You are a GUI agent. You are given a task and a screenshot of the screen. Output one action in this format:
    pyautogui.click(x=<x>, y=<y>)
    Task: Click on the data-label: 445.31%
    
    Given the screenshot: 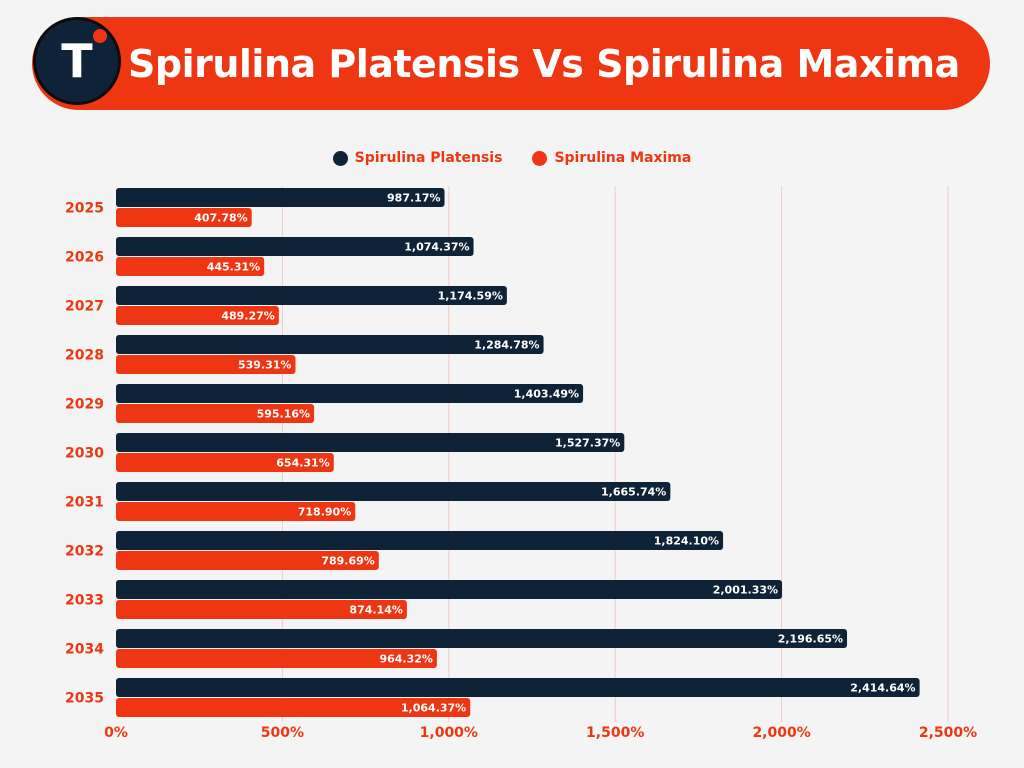 What is the action you would take?
    pyautogui.click(x=233, y=267)
    